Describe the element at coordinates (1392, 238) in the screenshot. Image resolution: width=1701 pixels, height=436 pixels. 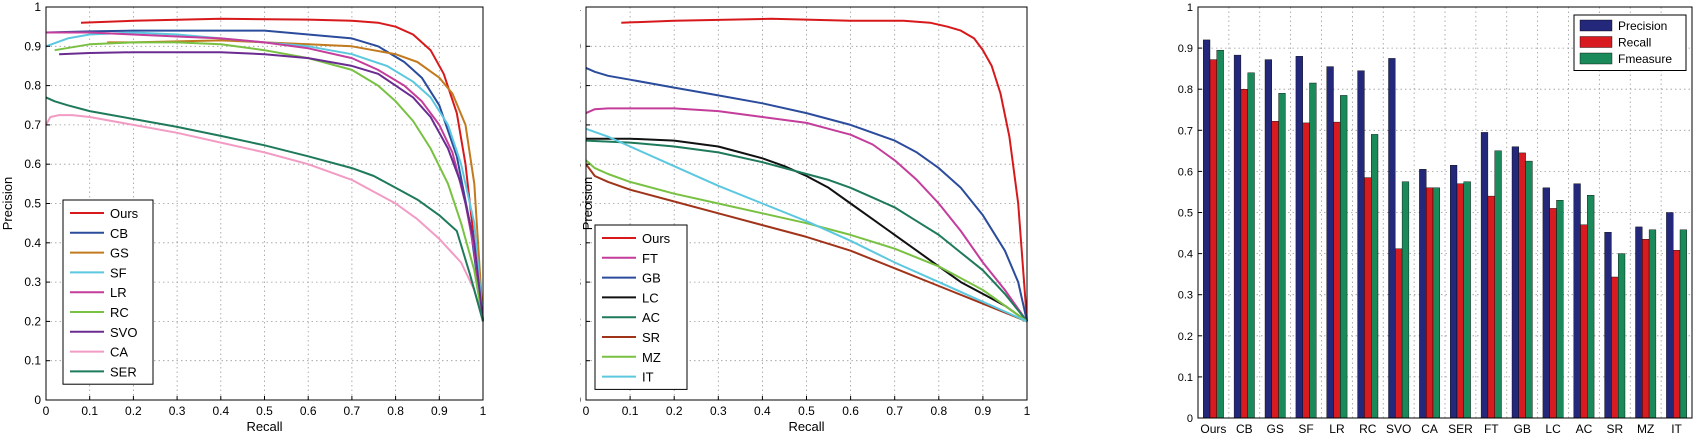
I see `bar-precision-svo` at that location.